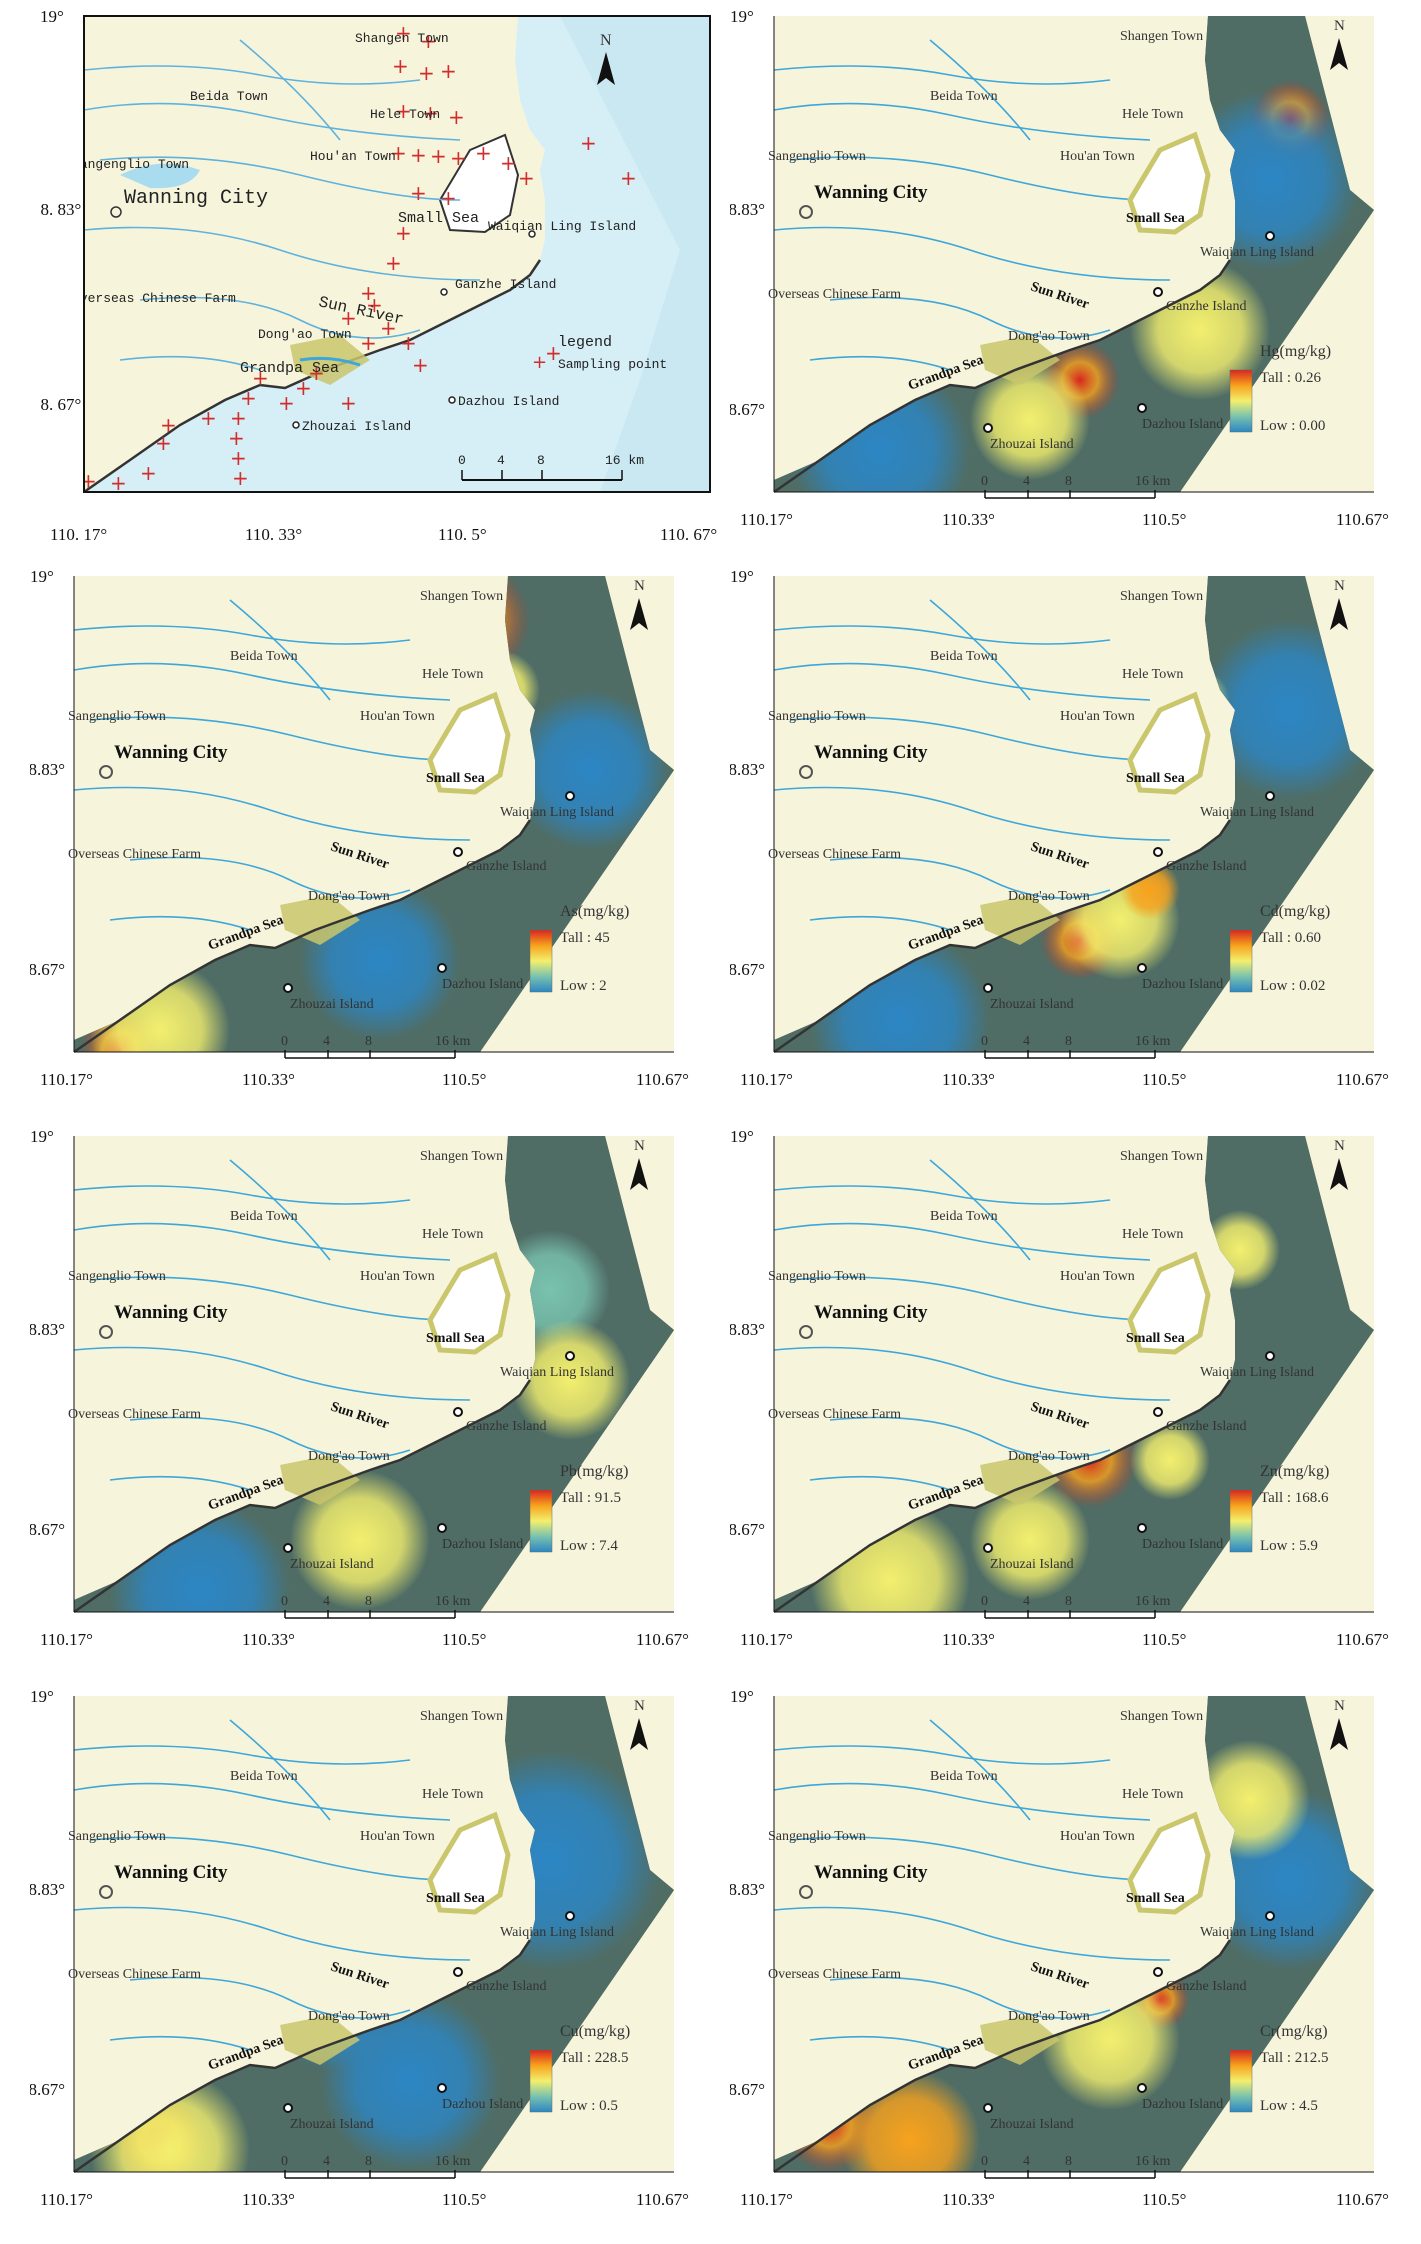  Describe the element at coordinates (171, 752) in the screenshot. I see `label-wanning: Wanning City` at that location.